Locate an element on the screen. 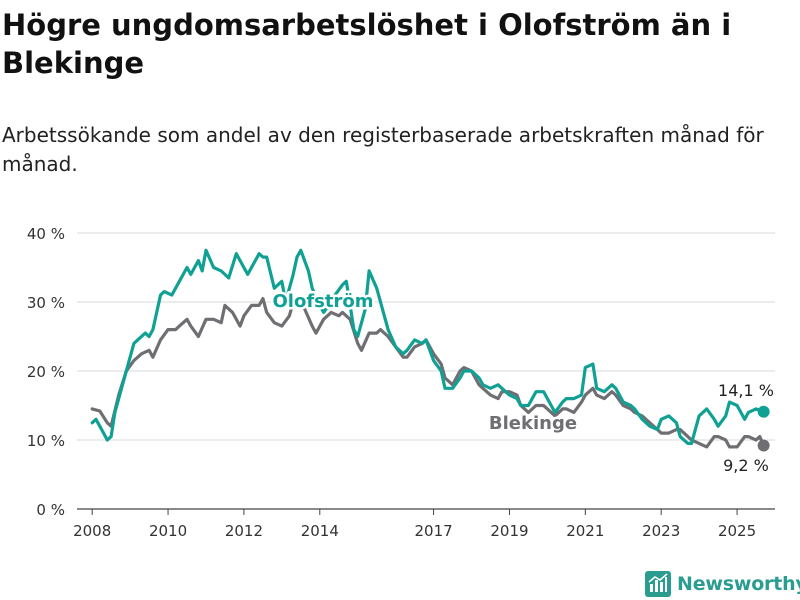 Image resolution: width=800 pixels, height=600 pixels. x-axis: 2008 2010 2012 2014 2017 2019 2021 2023 2025 is located at coordinates (414, 524).